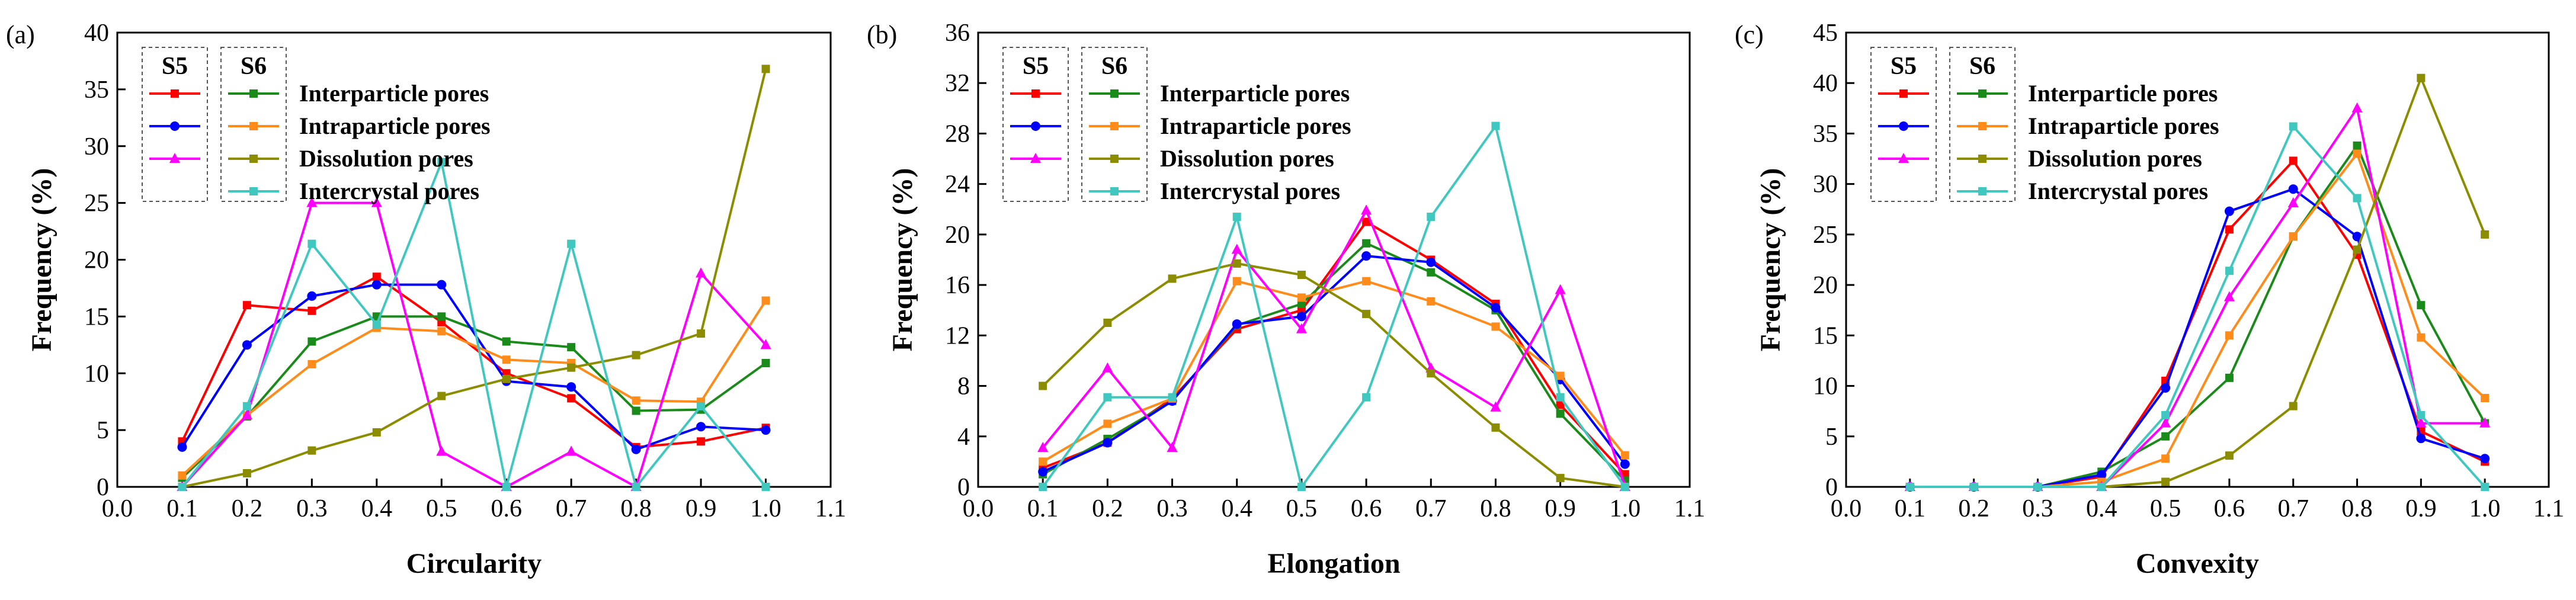  What do you see at coordinates (636, 508) in the screenshot?
I see `x-tick-label: 0.8` at bounding box center [636, 508].